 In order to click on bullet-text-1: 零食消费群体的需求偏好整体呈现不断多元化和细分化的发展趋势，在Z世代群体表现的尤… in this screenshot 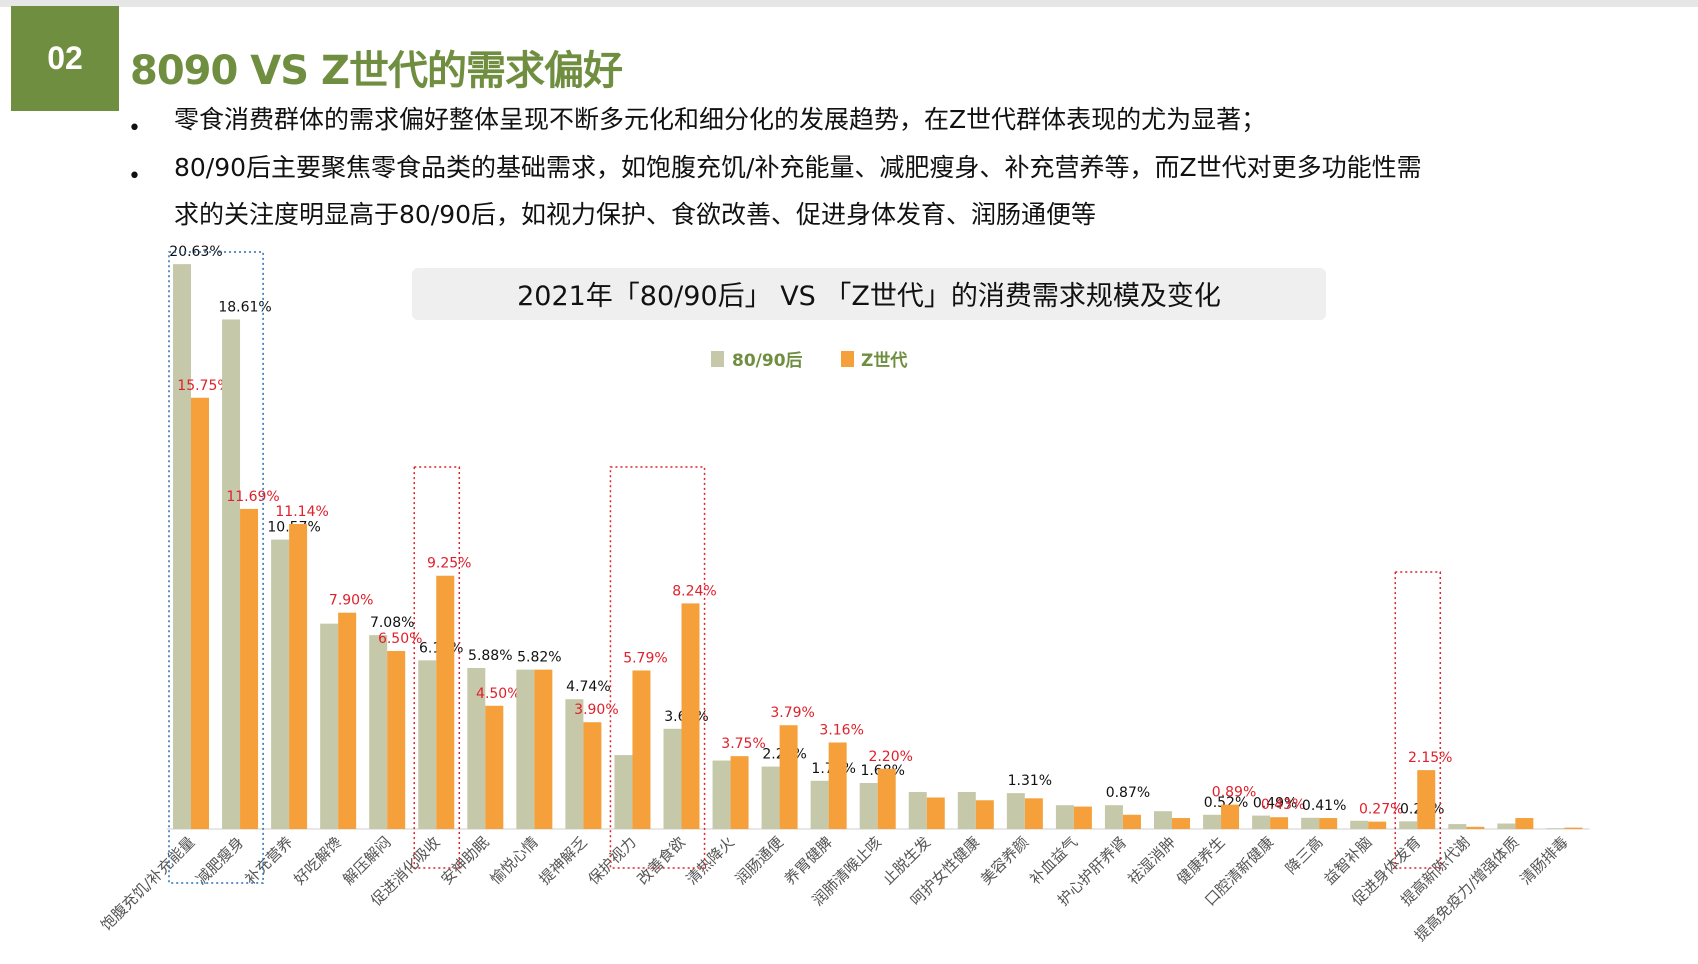, I will do `click(720, 119)`.